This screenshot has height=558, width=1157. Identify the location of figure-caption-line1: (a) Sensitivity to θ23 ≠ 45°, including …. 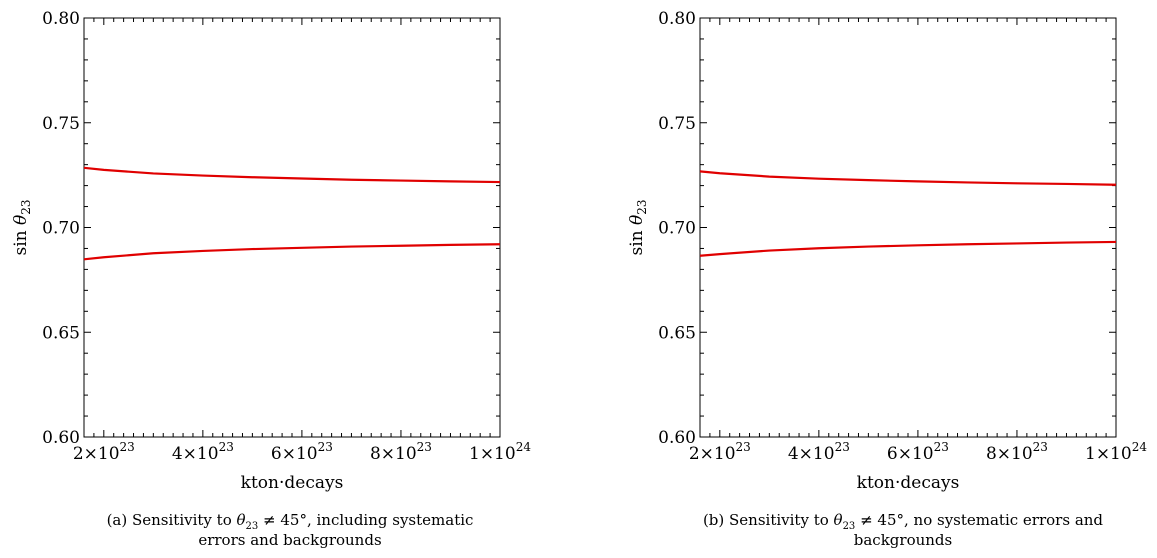
(290, 521).